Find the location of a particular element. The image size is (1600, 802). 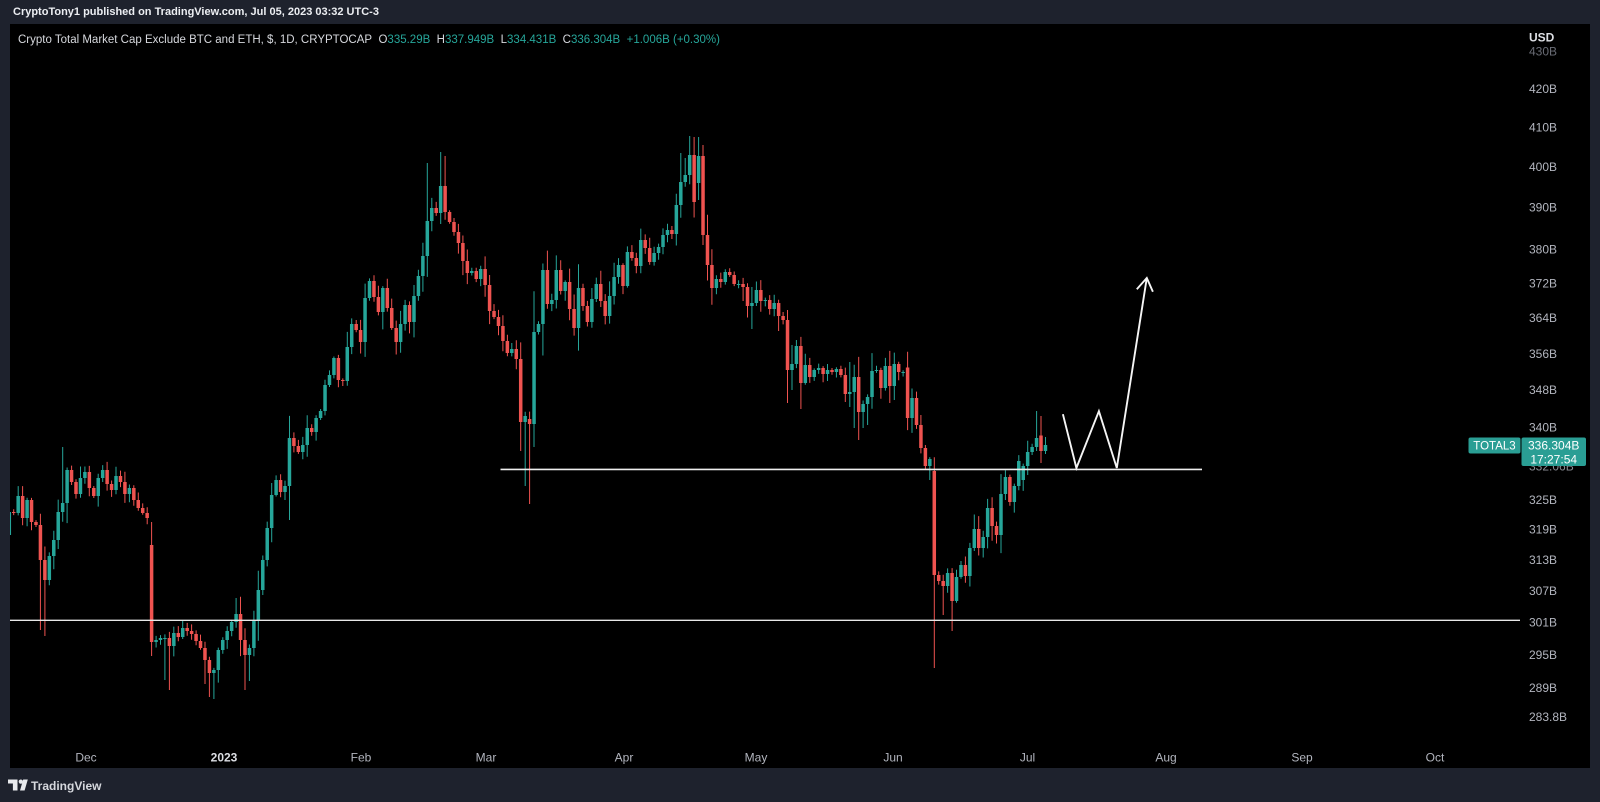

svg-text: 356B is located at coordinates (1543, 354).